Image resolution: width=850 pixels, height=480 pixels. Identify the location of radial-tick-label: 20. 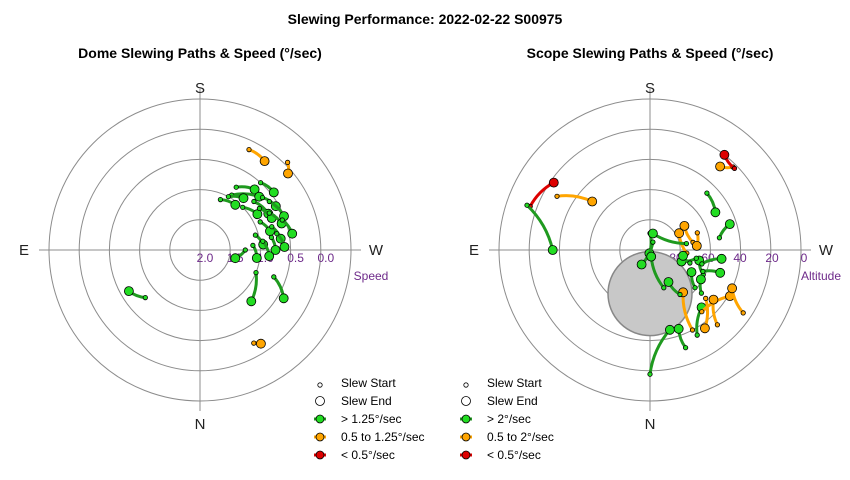
(772, 258).